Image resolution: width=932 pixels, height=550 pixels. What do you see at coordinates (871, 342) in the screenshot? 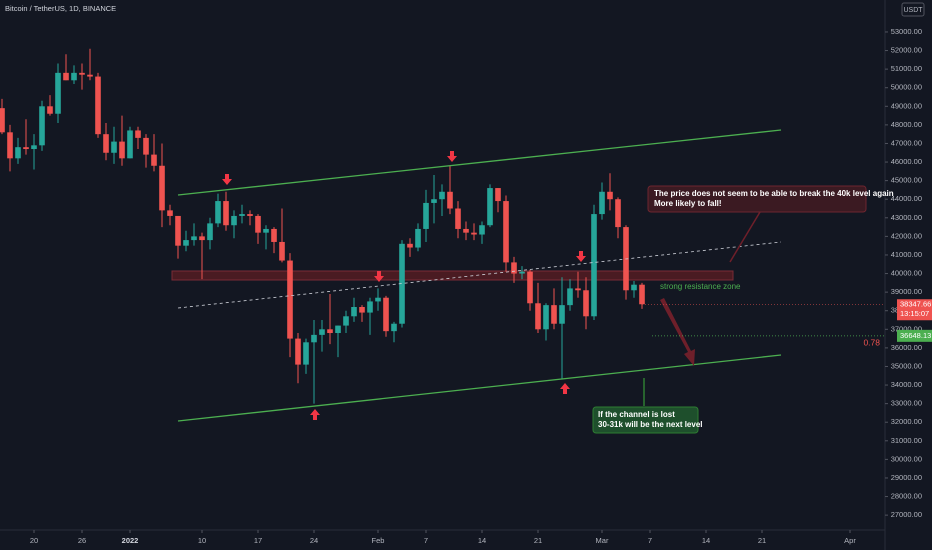
I see `fib-label: 0.78` at bounding box center [871, 342].